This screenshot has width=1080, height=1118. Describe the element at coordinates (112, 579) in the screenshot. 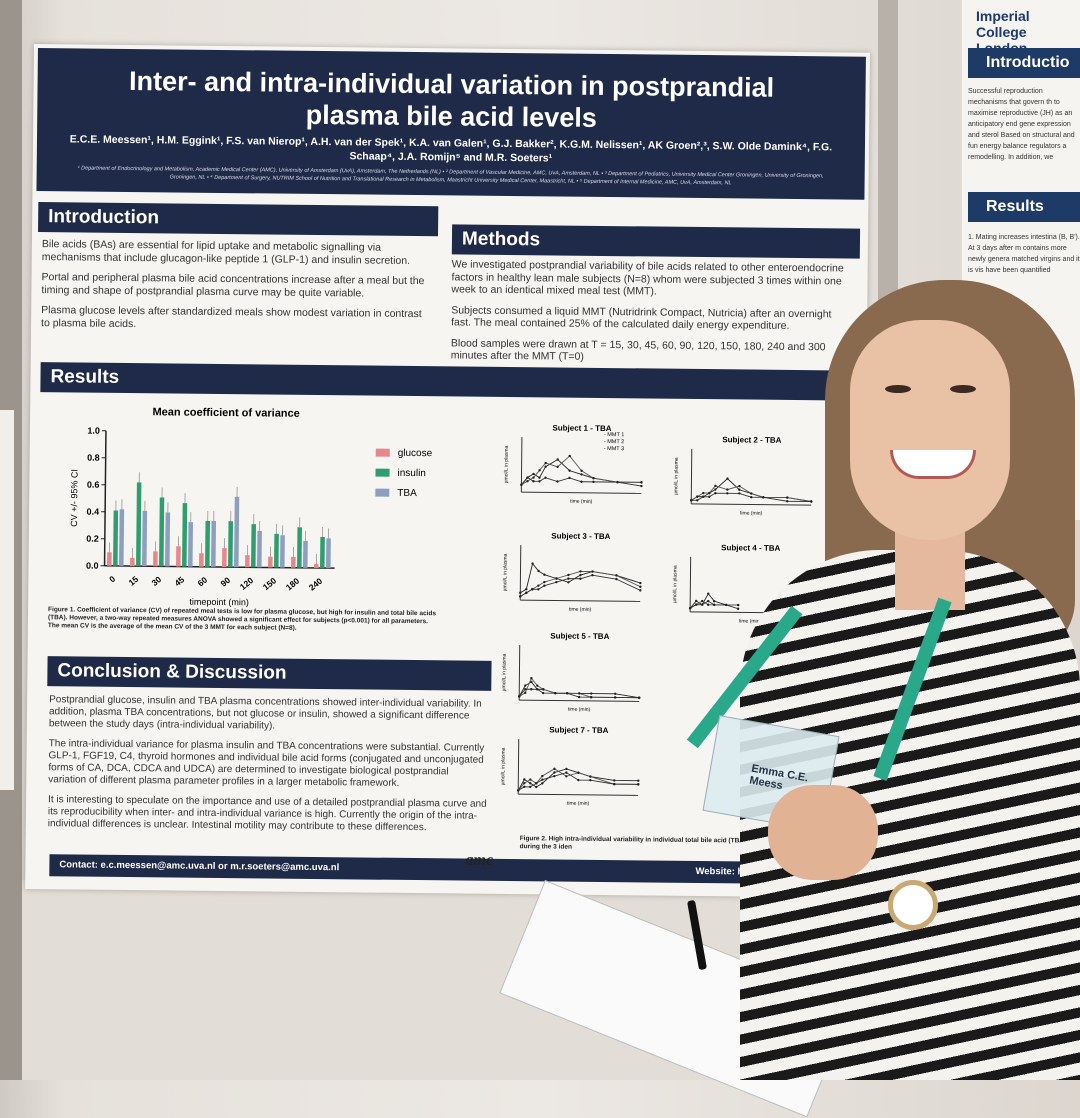

I see `x-tick-label: 0` at that location.